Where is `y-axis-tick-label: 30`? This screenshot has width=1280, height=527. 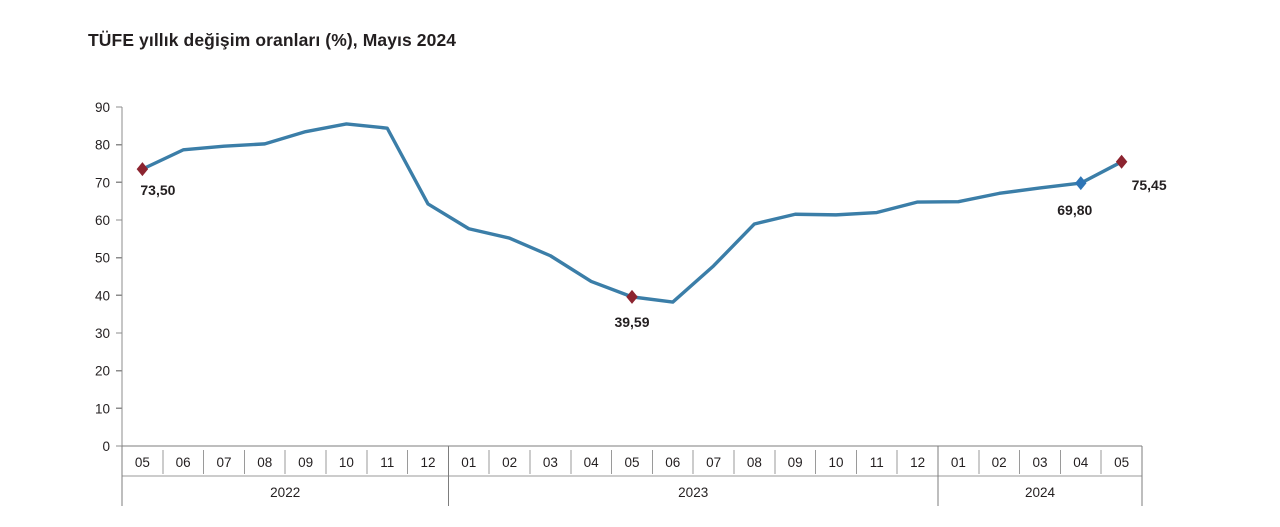
y-axis-tick-label: 30 is located at coordinates (102, 333).